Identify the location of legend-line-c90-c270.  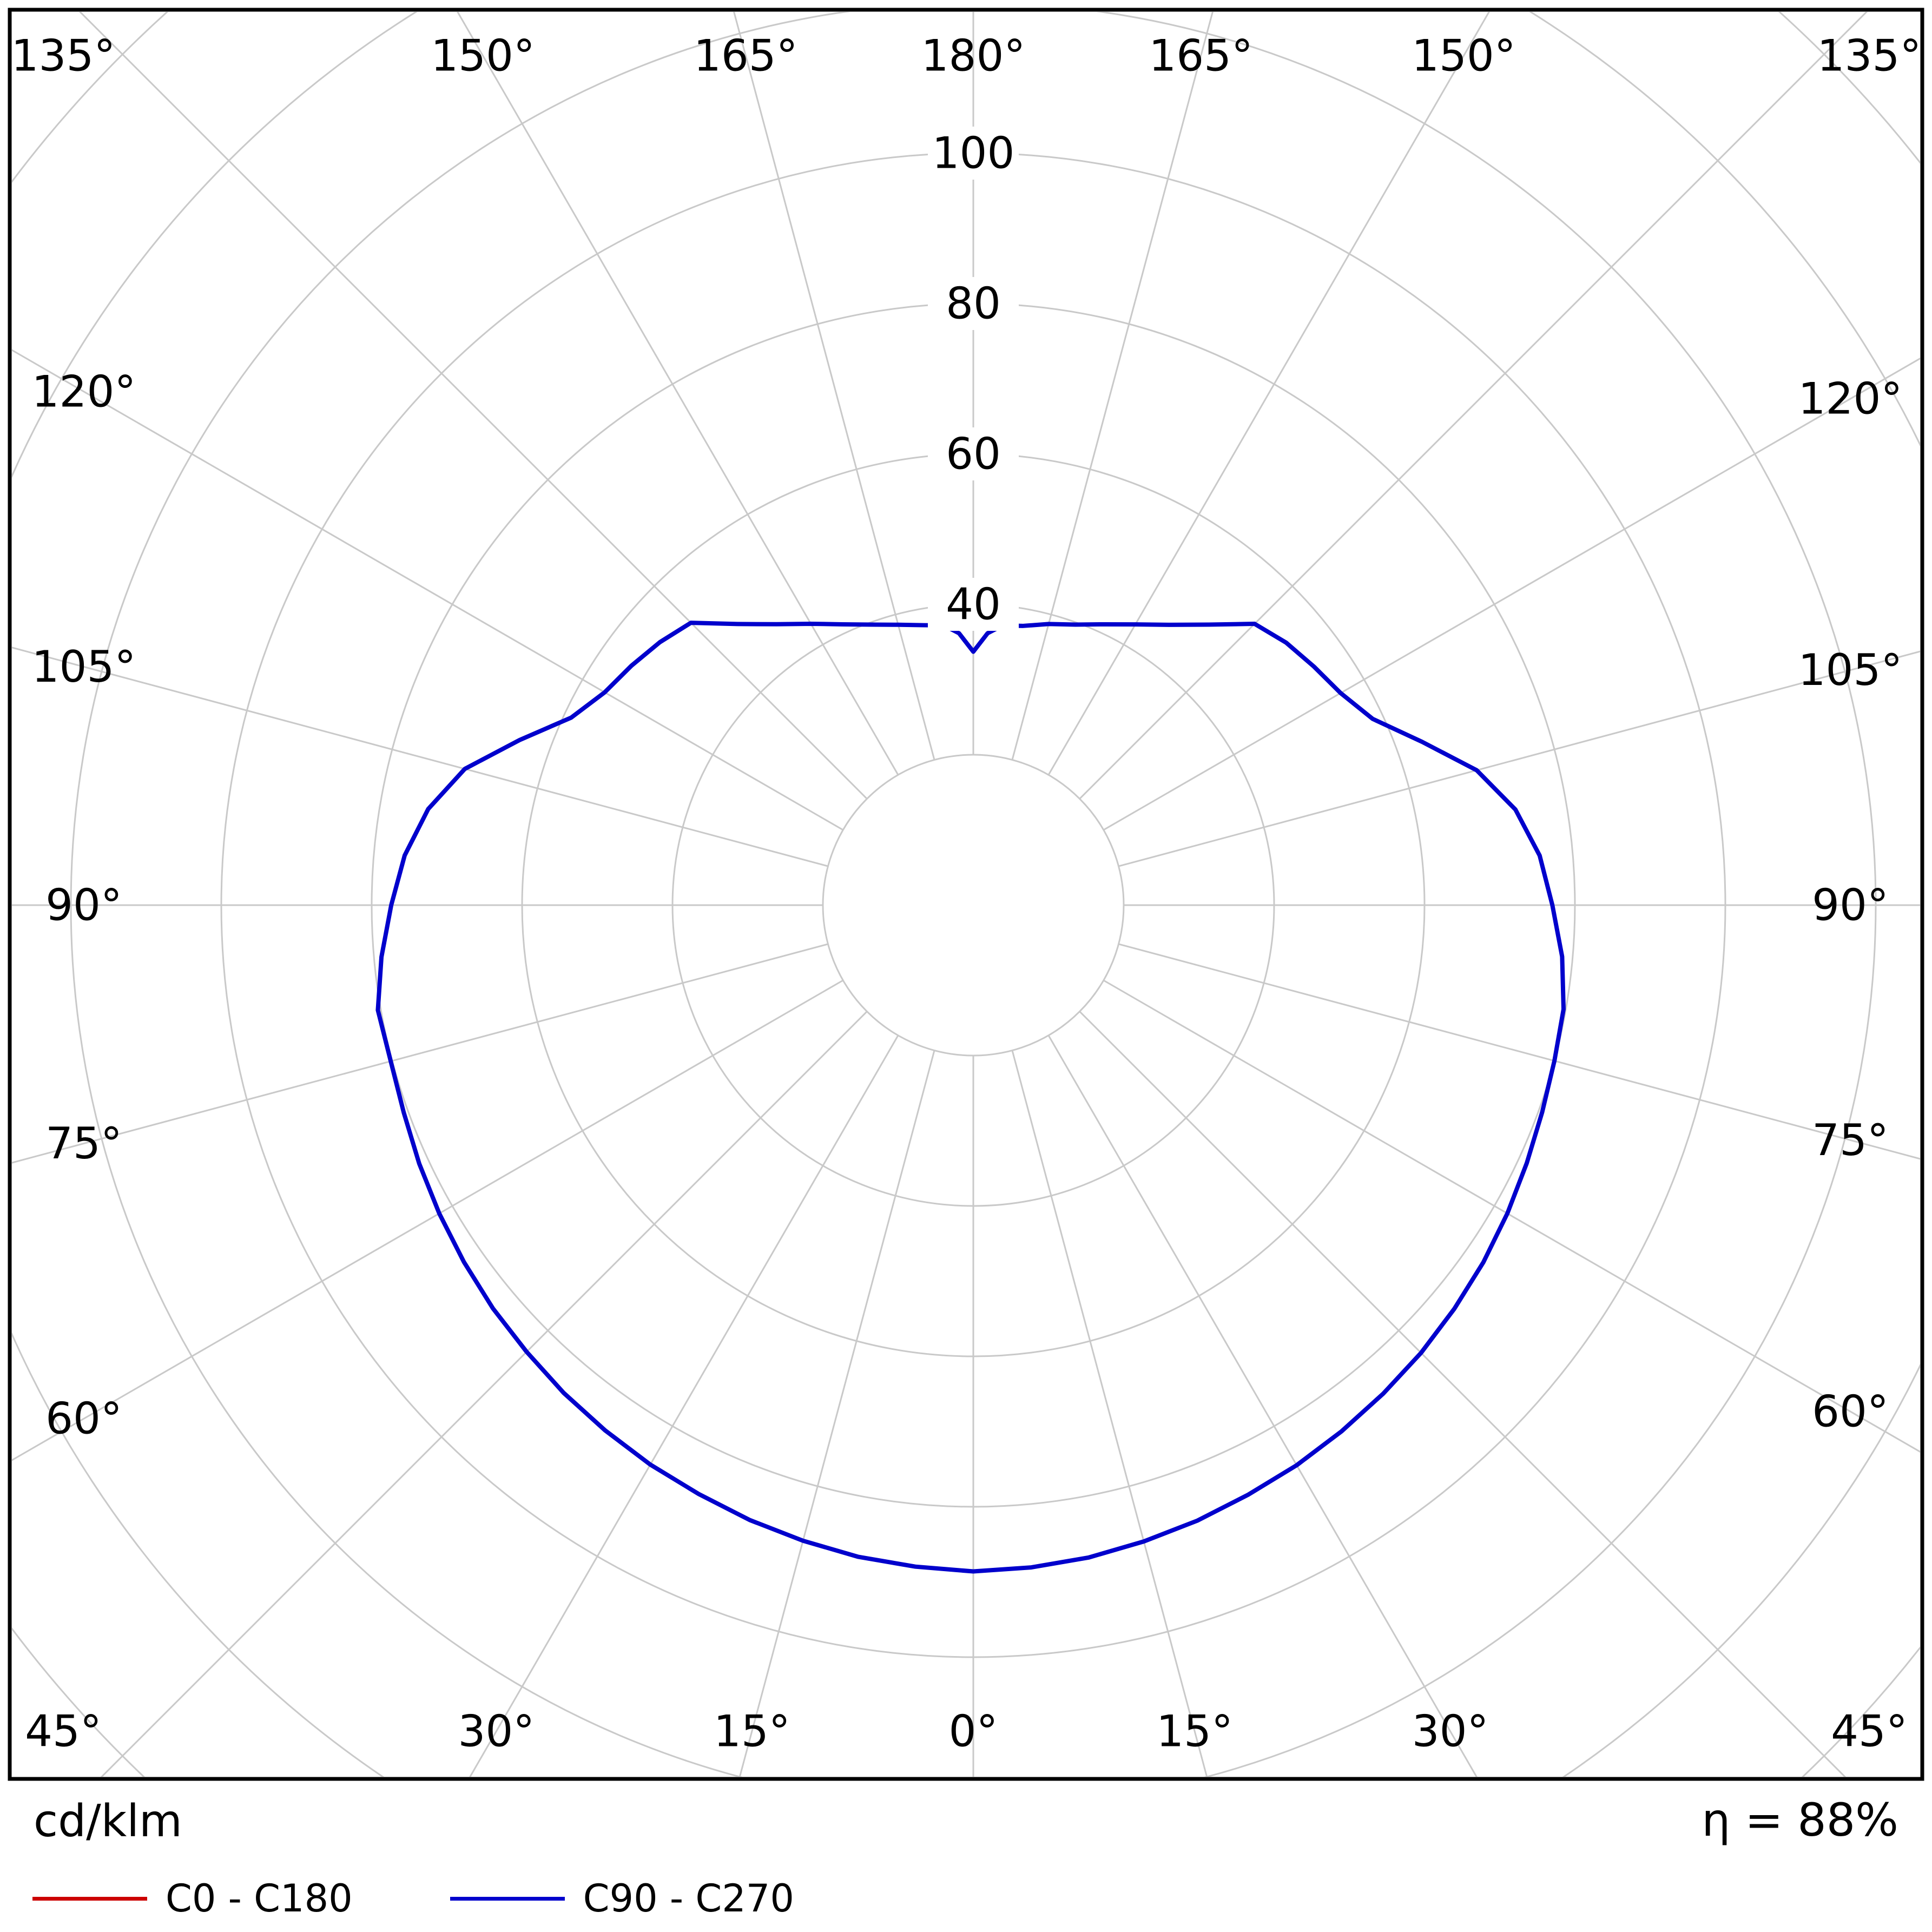
(507, 1899).